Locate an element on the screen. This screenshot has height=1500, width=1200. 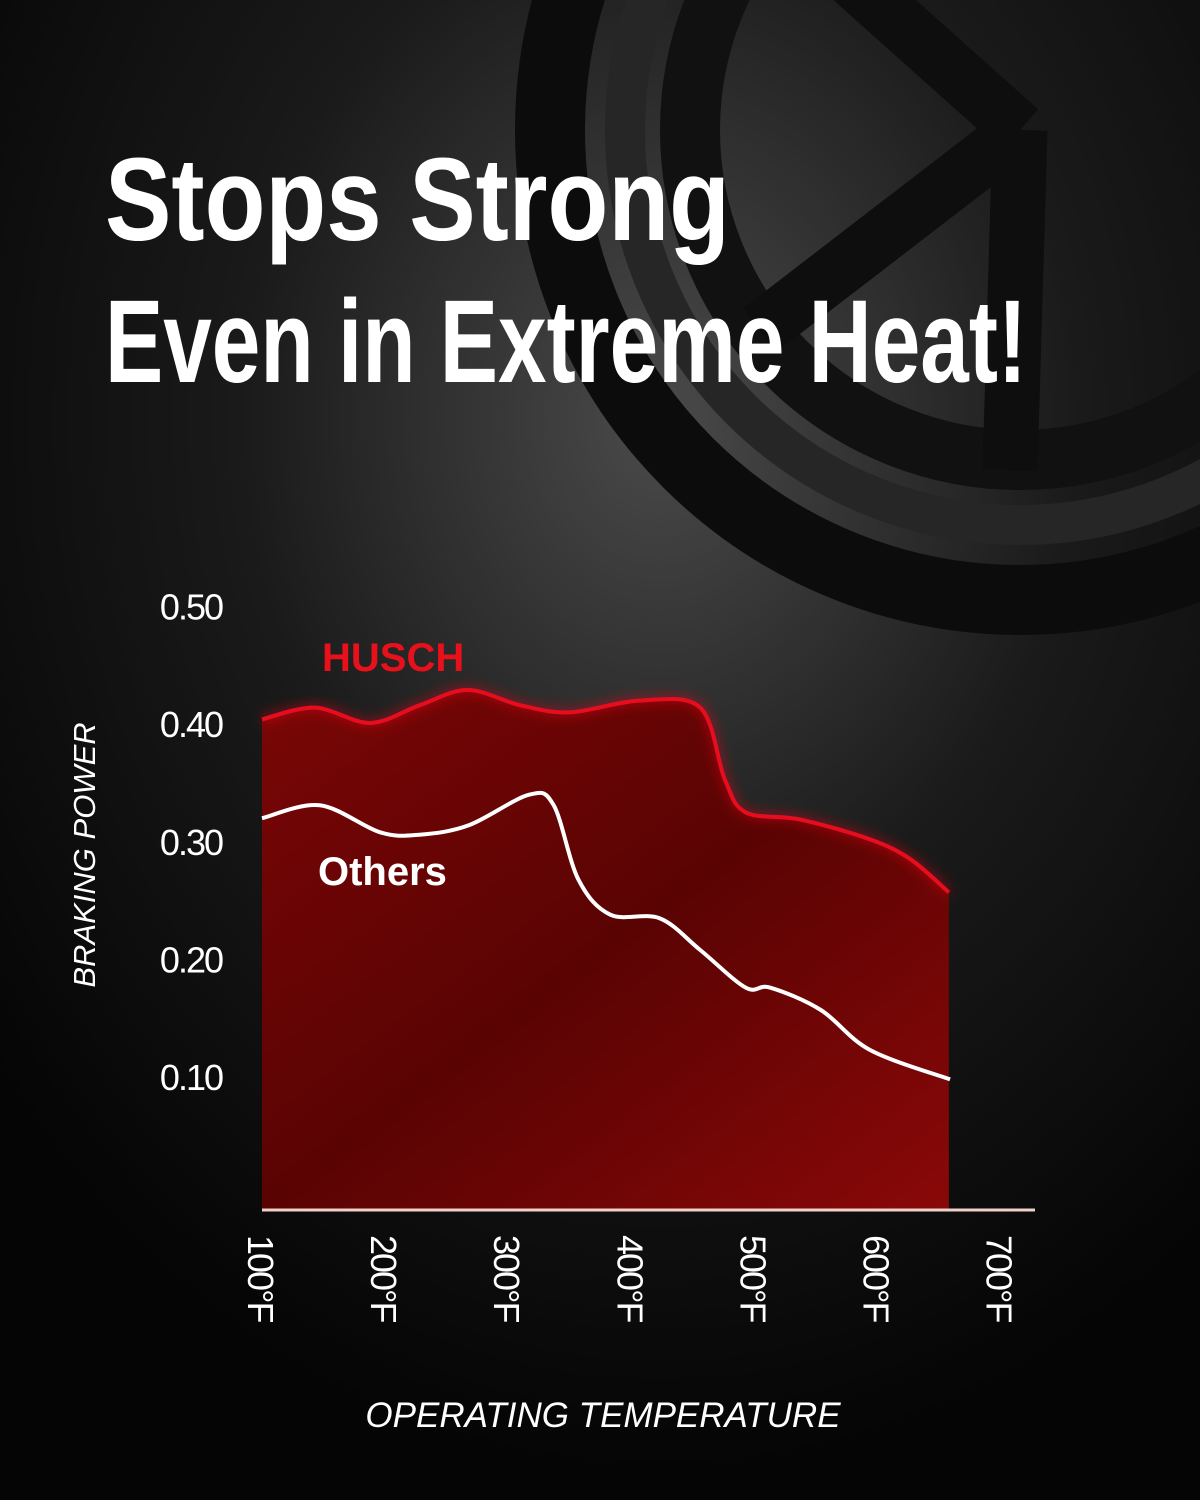
x-tick-label: 600°F is located at coordinates (875, 1278).